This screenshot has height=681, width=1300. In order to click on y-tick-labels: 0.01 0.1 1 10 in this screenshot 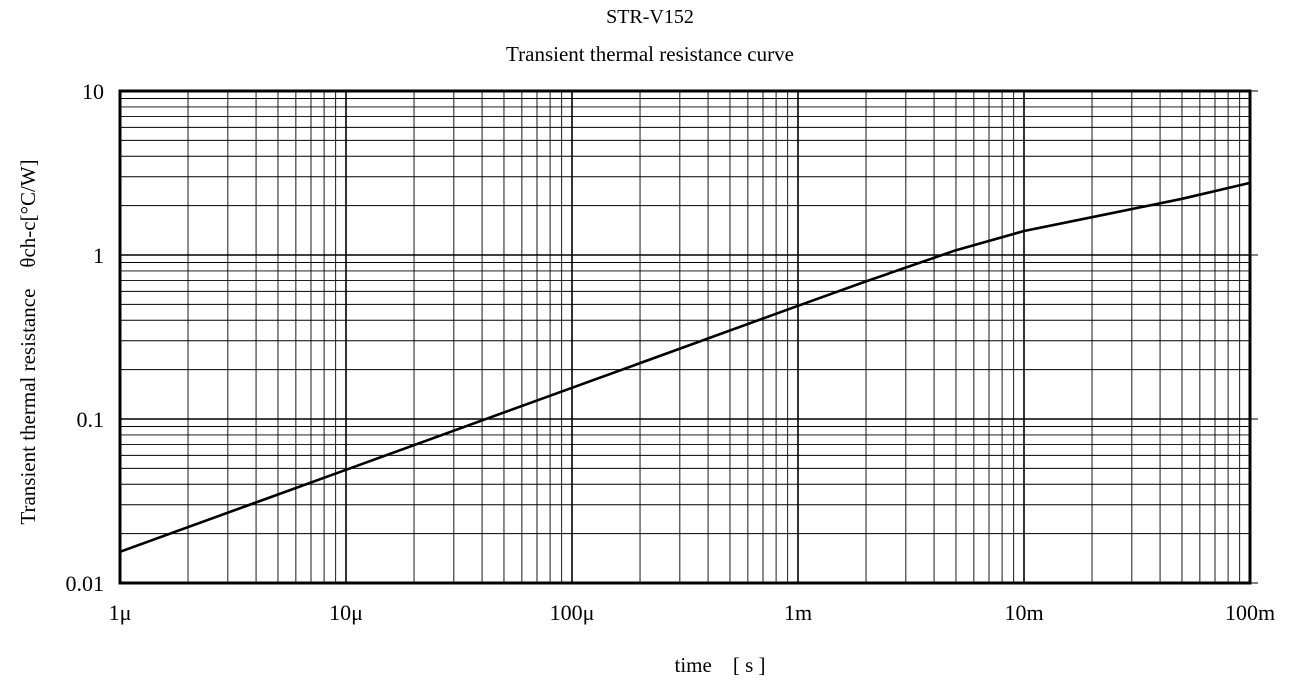, I will do `click(85, 337)`.